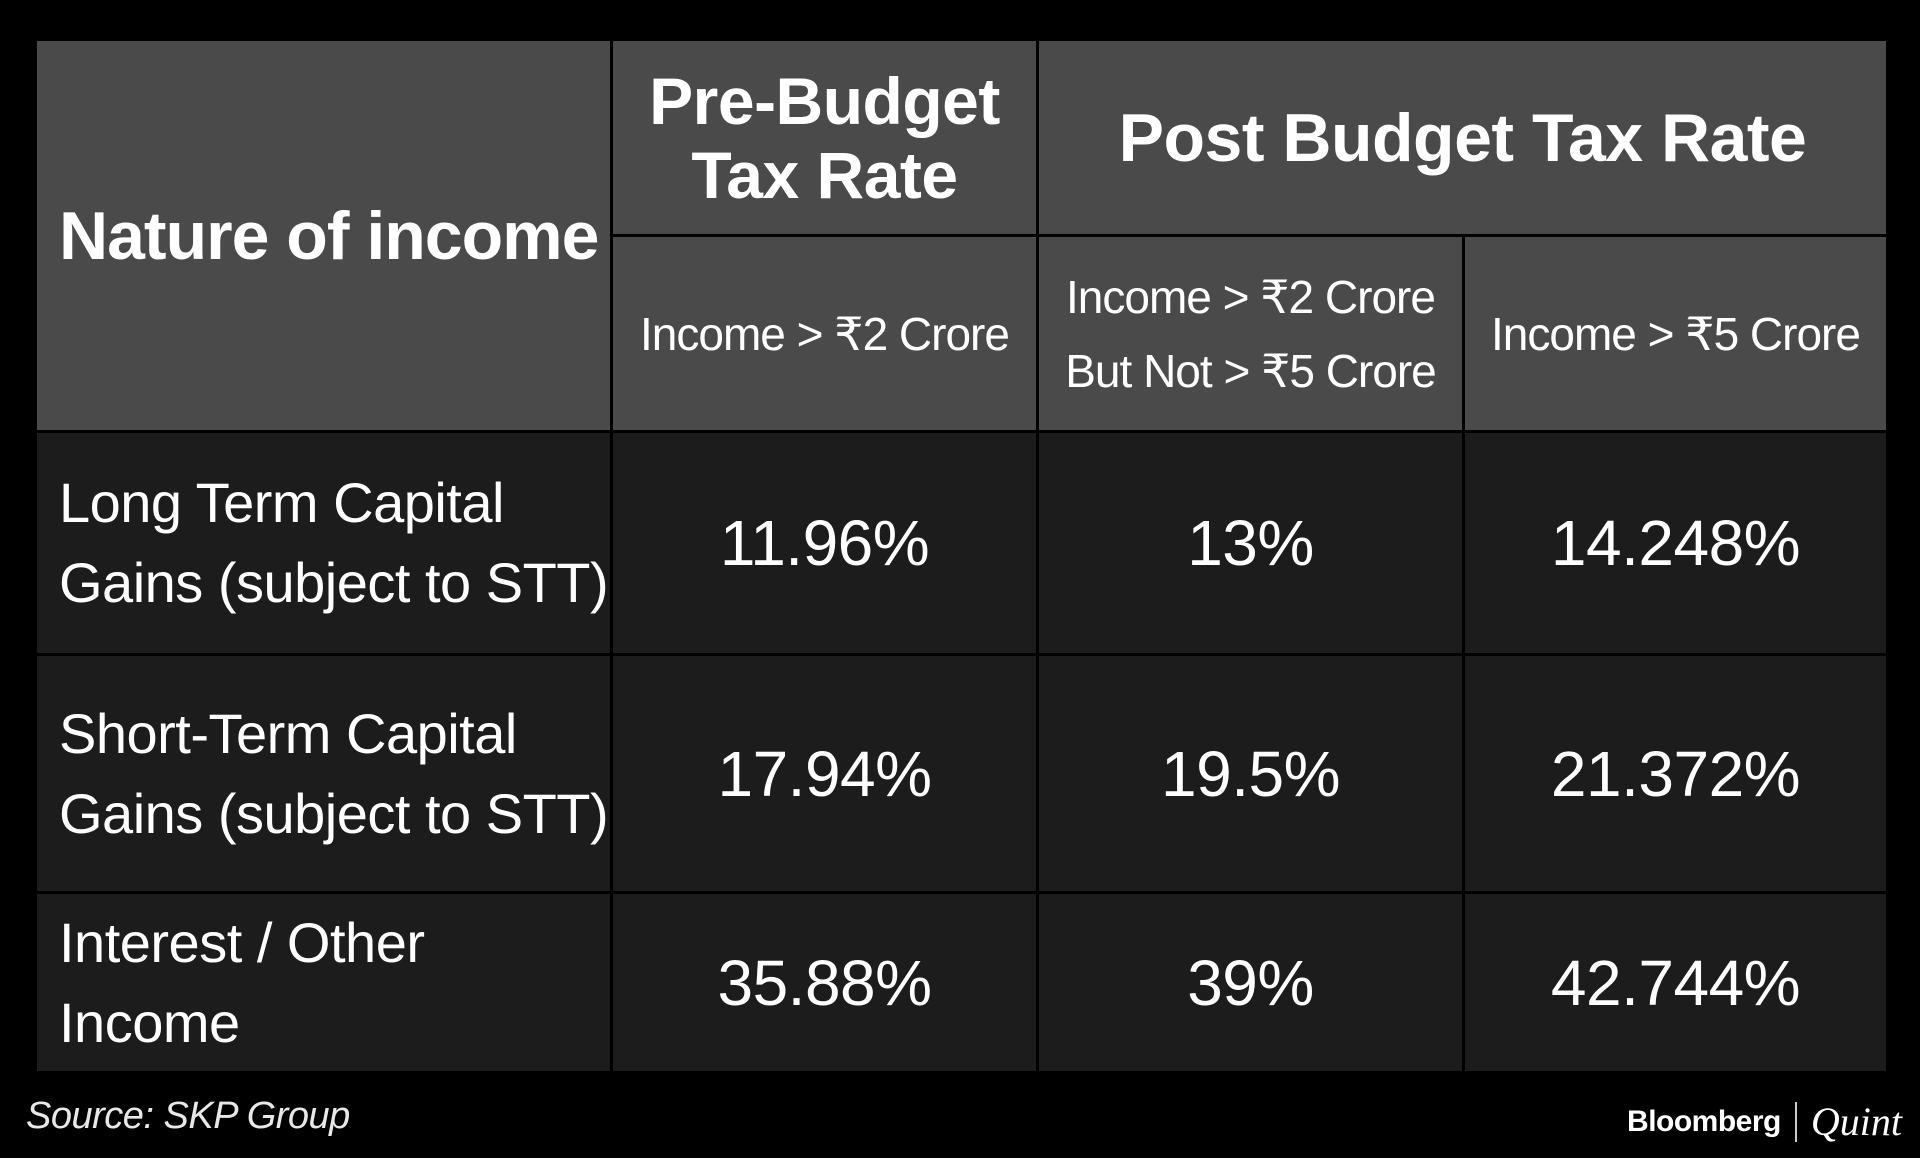 Image resolution: width=1920 pixels, height=1158 pixels. I want to click on source-note: Source: SKP Group, so click(188, 1116).